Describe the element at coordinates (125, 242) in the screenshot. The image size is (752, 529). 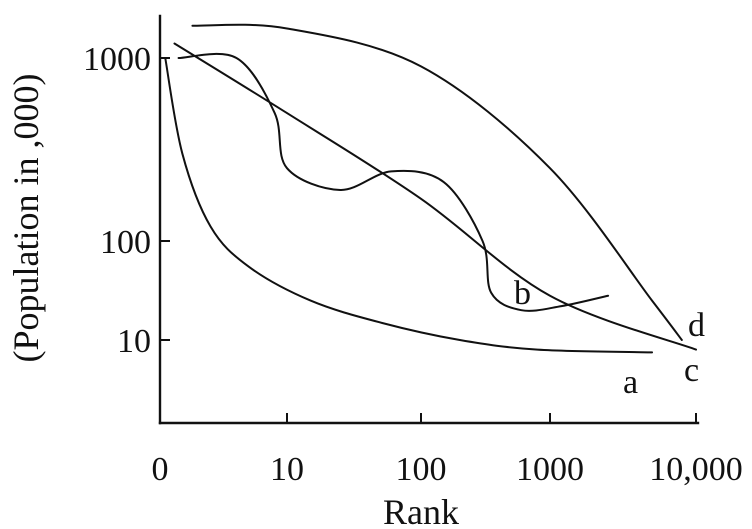
I see `y-tick-label-1: 100` at that location.